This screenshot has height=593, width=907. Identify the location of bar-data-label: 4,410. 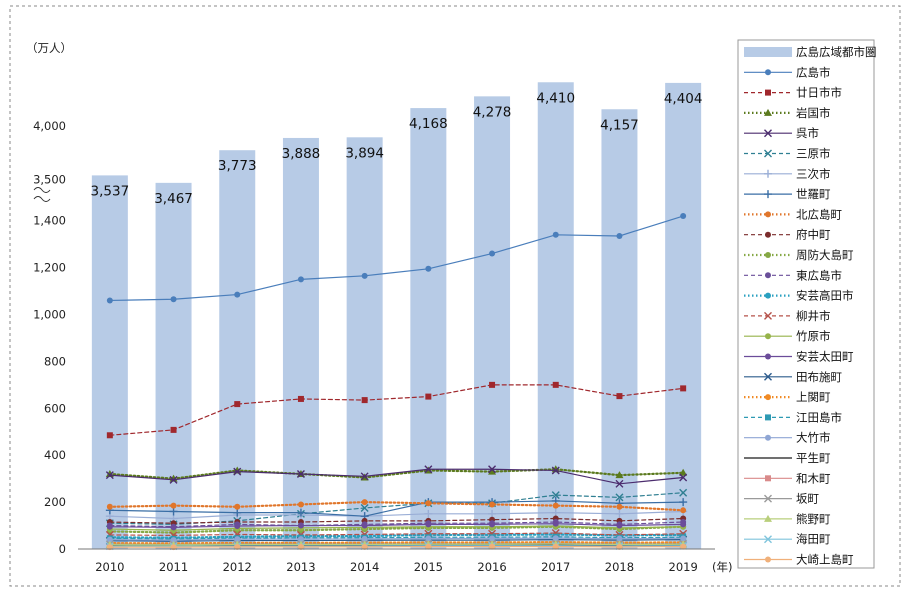
(555, 98).